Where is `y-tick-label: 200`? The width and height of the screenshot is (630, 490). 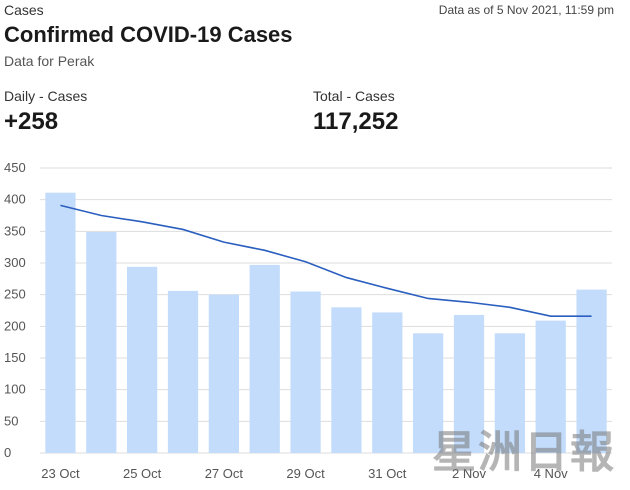
y-tick-label: 200 is located at coordinates (15, 325).